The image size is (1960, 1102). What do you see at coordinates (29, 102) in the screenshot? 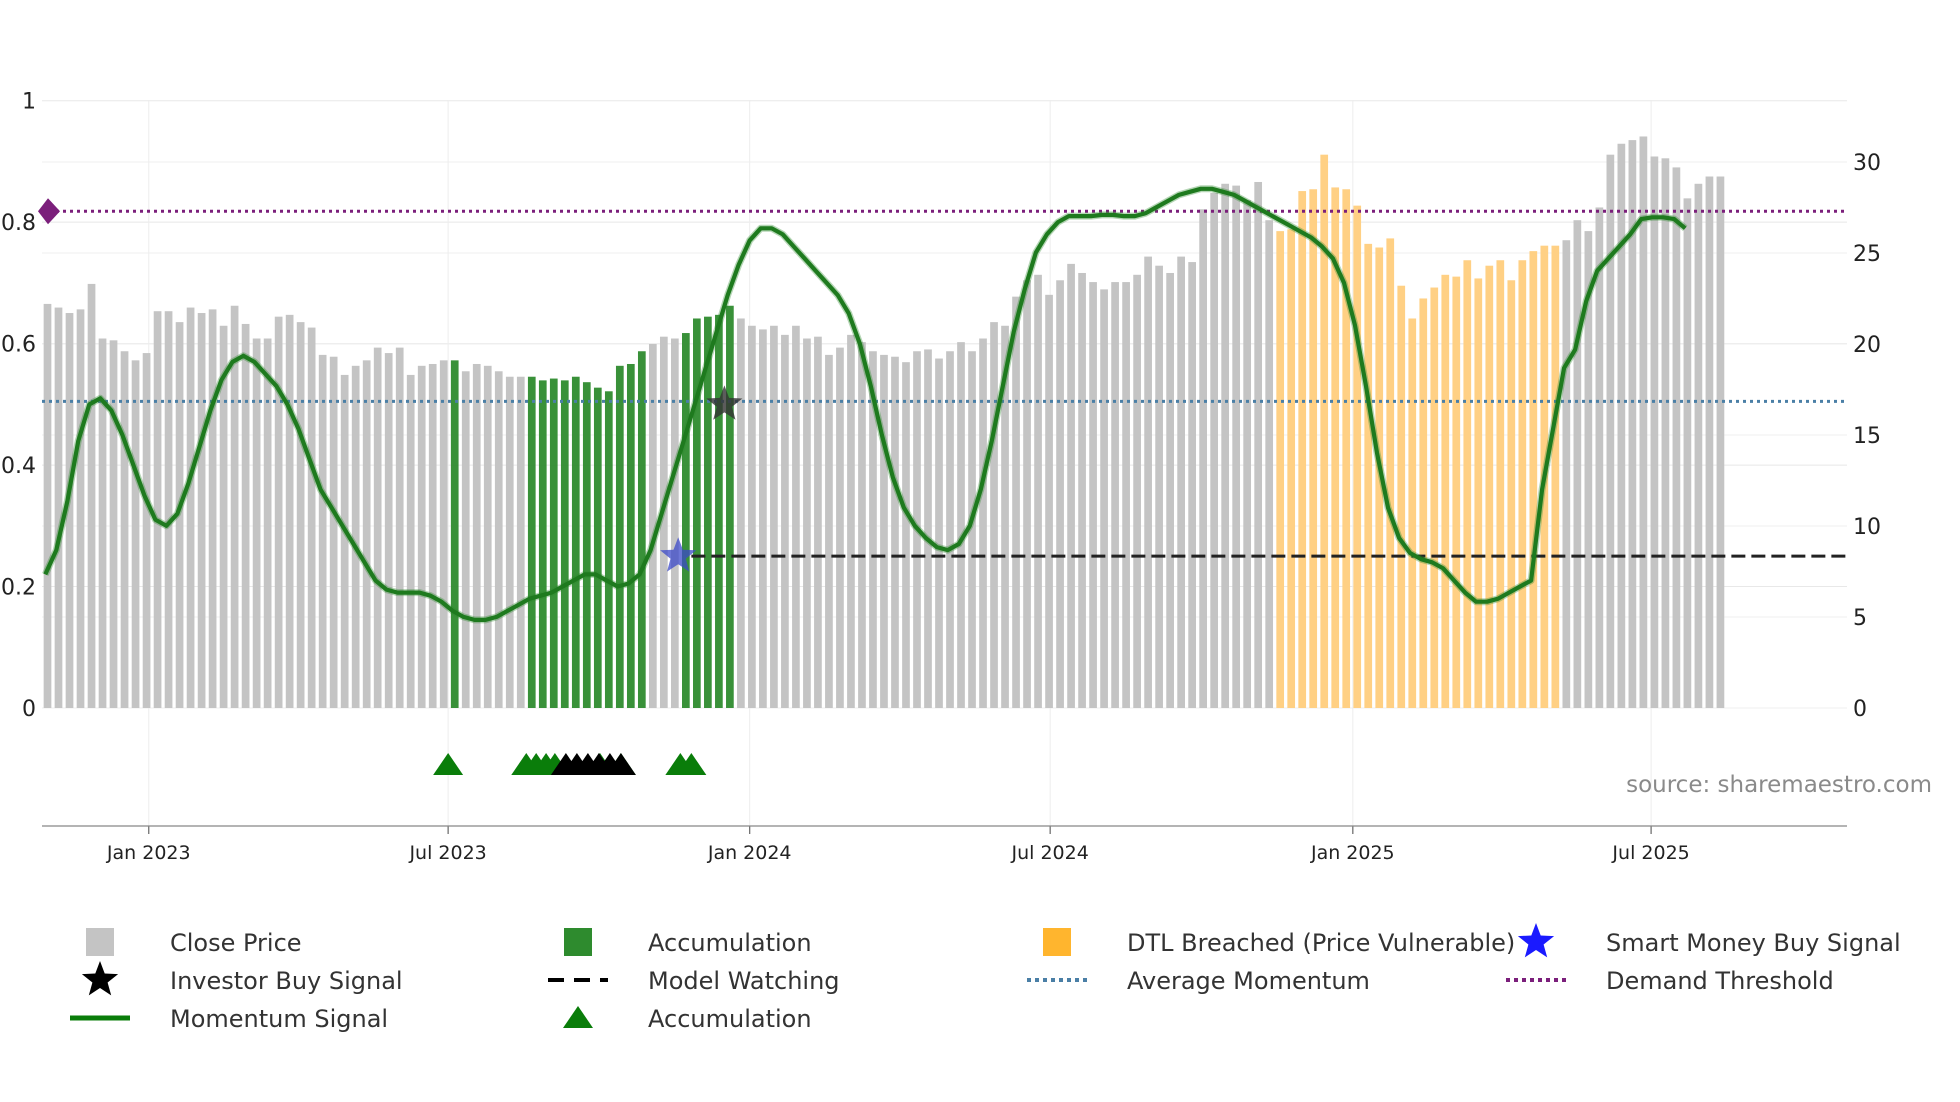
I see `left-tick-label: 1` at bounding box center [29, 102].